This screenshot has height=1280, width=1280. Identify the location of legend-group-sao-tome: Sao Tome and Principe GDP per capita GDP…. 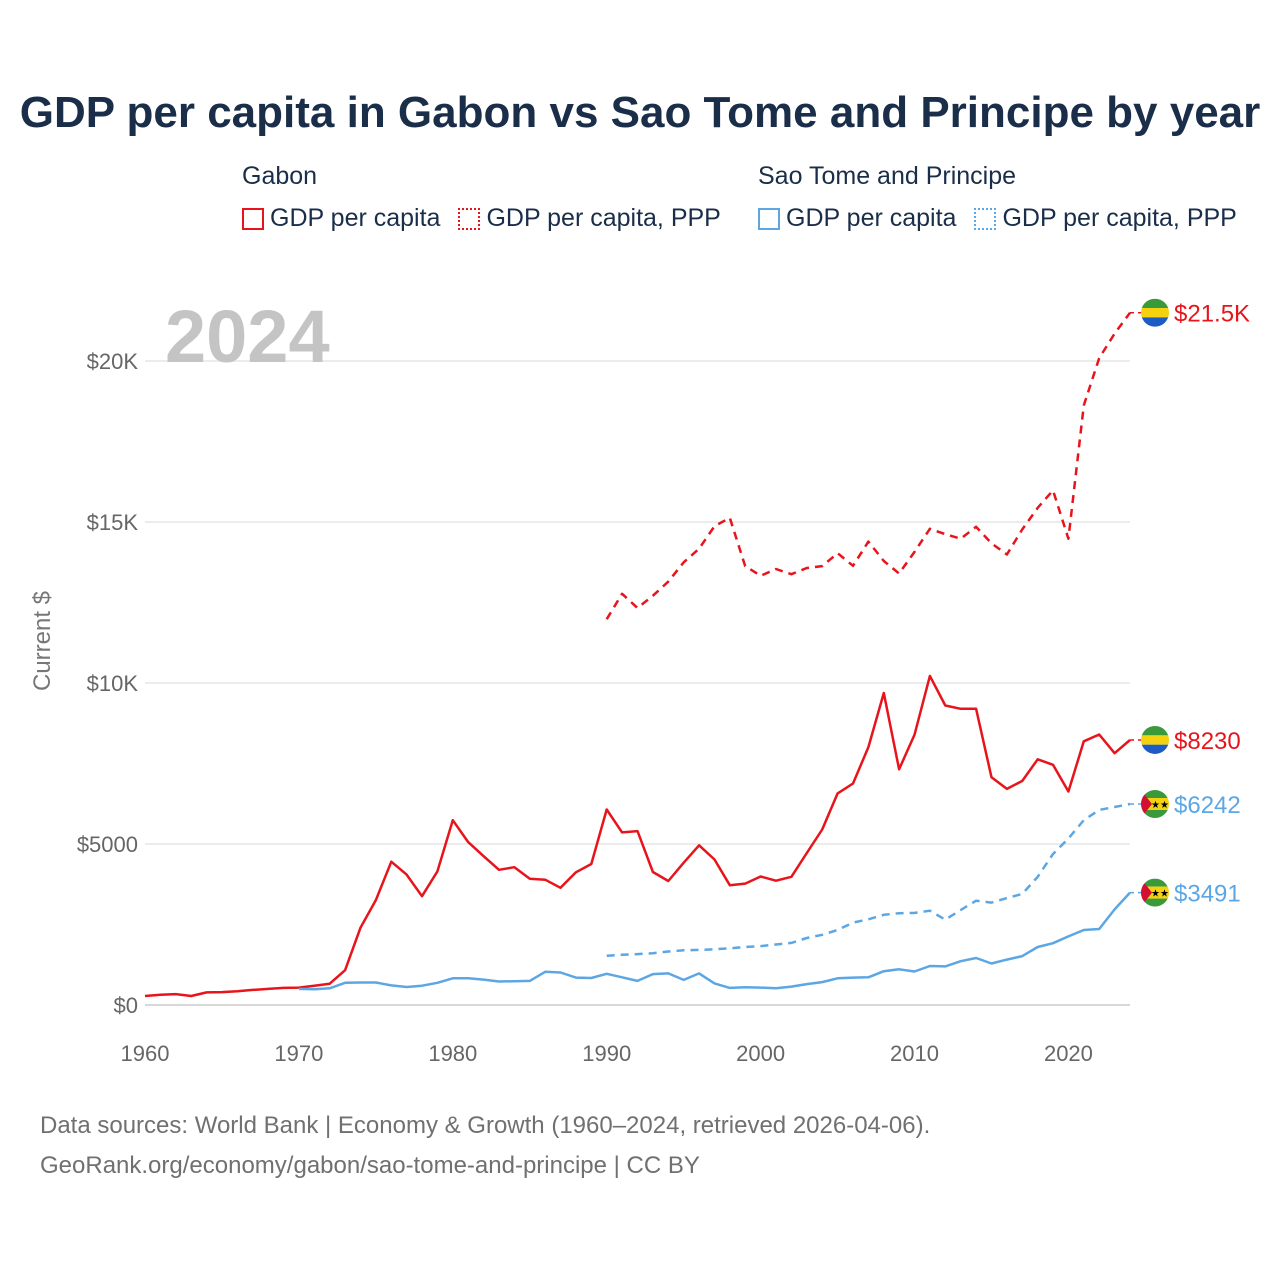
(997, 197).